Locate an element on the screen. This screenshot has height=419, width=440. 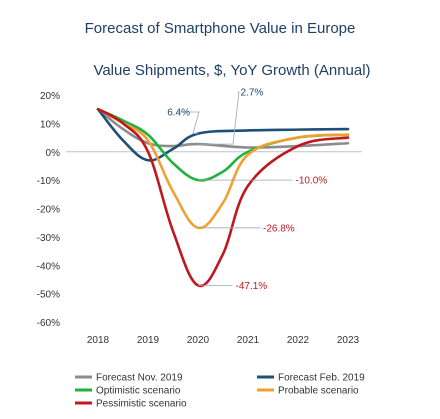
x-tick-label: 2021 is located at coordinates (248, 340).